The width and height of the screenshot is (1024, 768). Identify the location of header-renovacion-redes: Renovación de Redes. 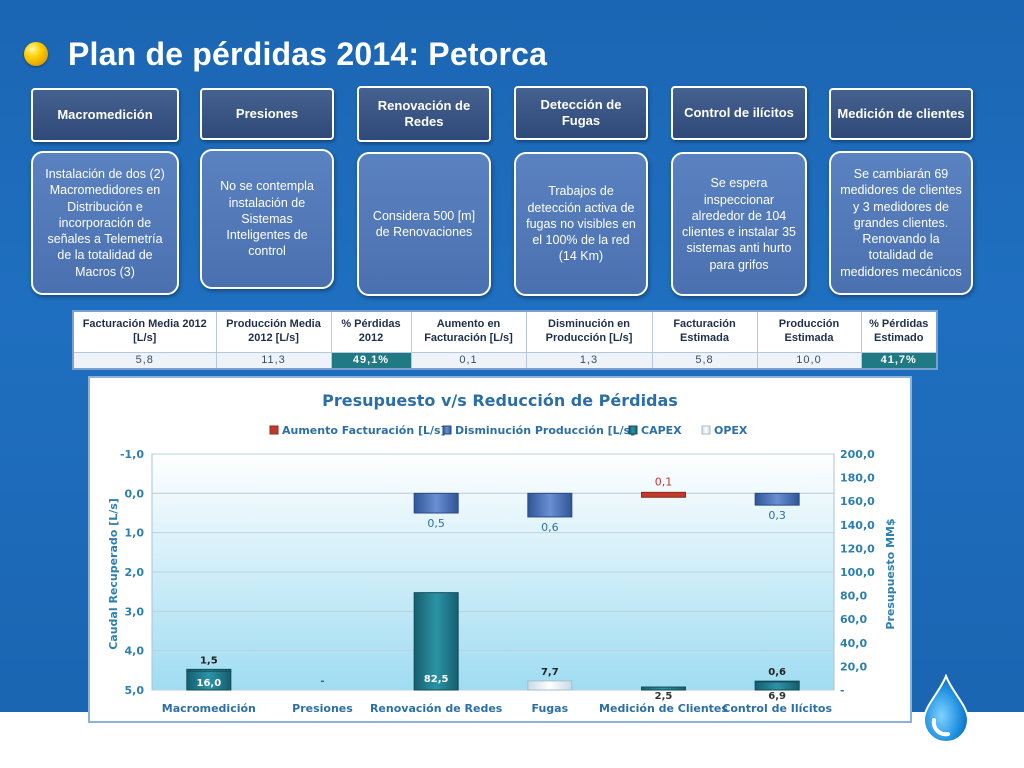
(424, 114).